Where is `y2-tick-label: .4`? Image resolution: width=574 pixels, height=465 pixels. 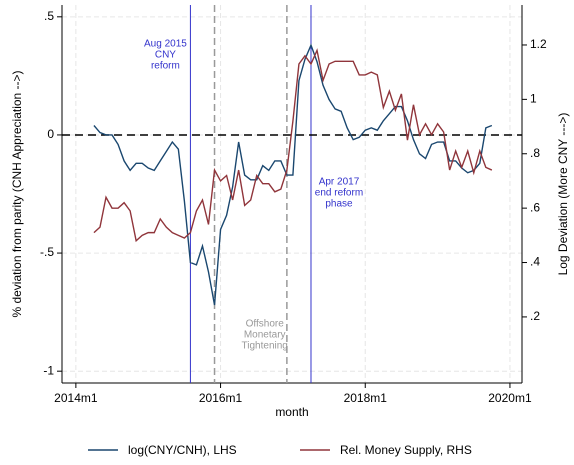 y2-tick-label: .4 is located at coordinates (535, 262).